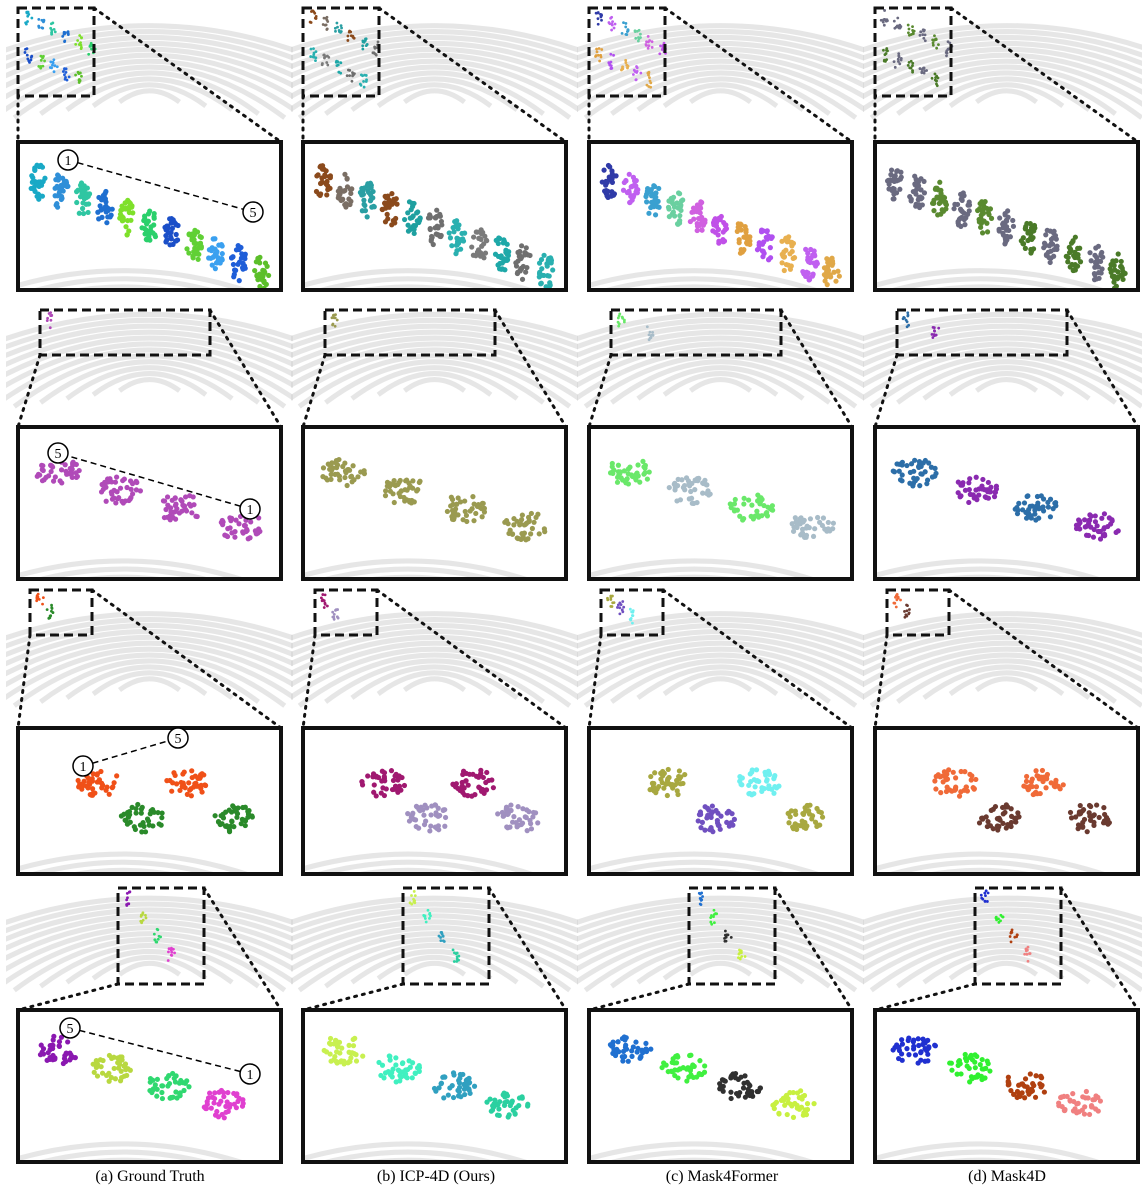  I want to click on zoom-scan, so click(140, 519).